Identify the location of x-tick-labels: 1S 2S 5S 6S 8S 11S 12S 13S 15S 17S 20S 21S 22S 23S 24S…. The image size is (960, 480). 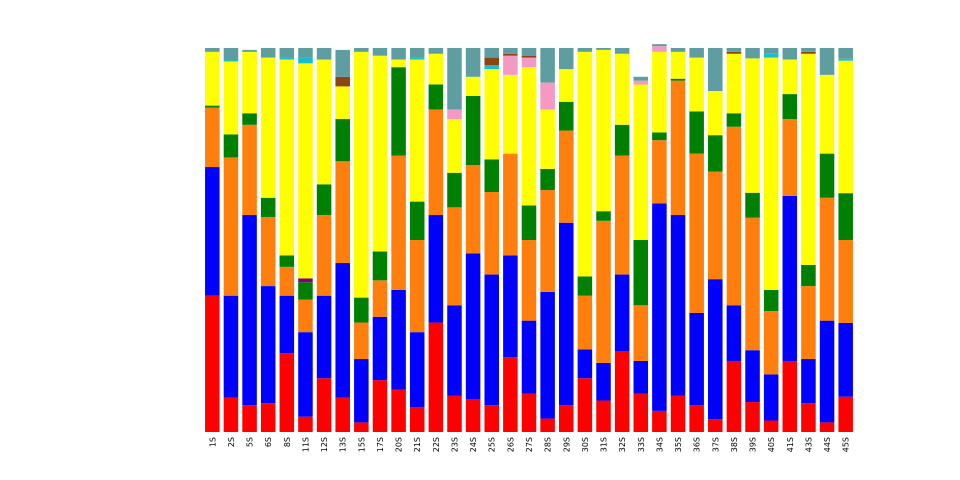
(529, 444).